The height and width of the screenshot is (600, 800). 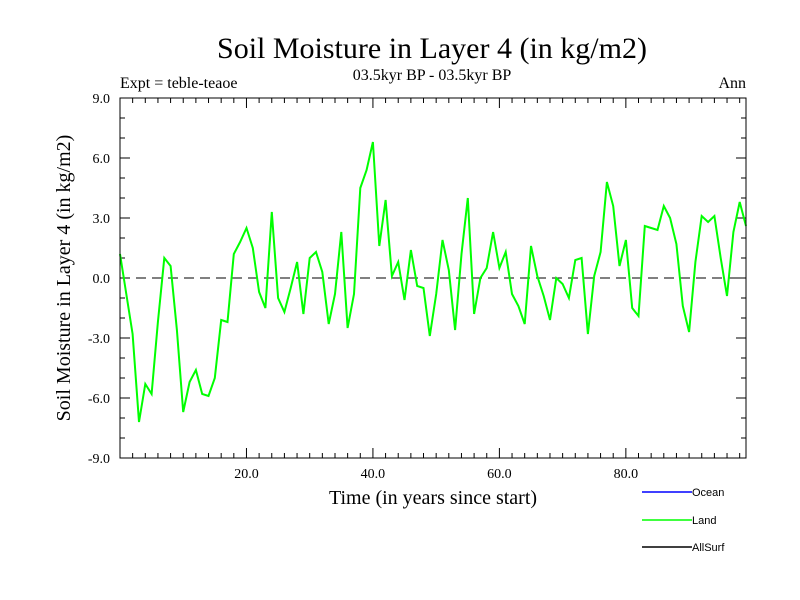 What do you see at coordinates (433, 498) in the screenshot?
I see `x-axis-label: Time (in years since start)` at bounding box center [433, 498].